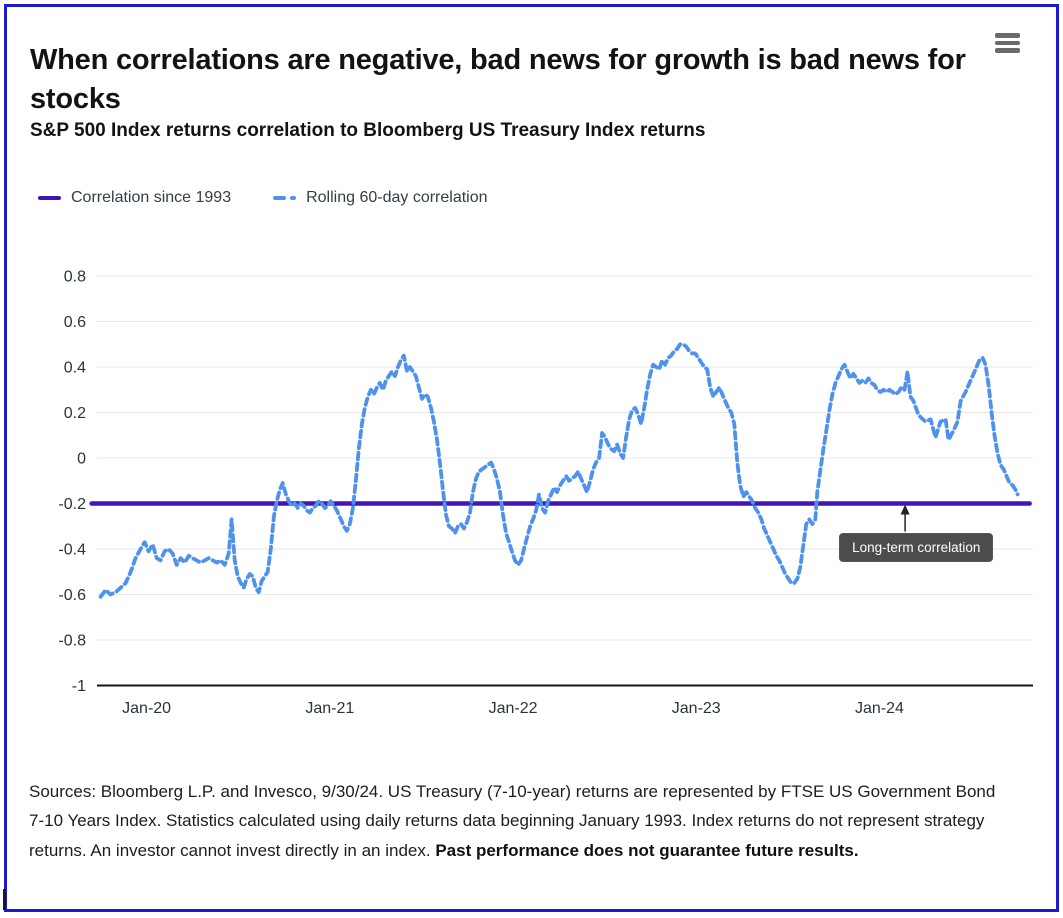 The width and height of the screenshot is (1063, 918). I want to click on dashed-line-legend-marker, so click(285, 198).